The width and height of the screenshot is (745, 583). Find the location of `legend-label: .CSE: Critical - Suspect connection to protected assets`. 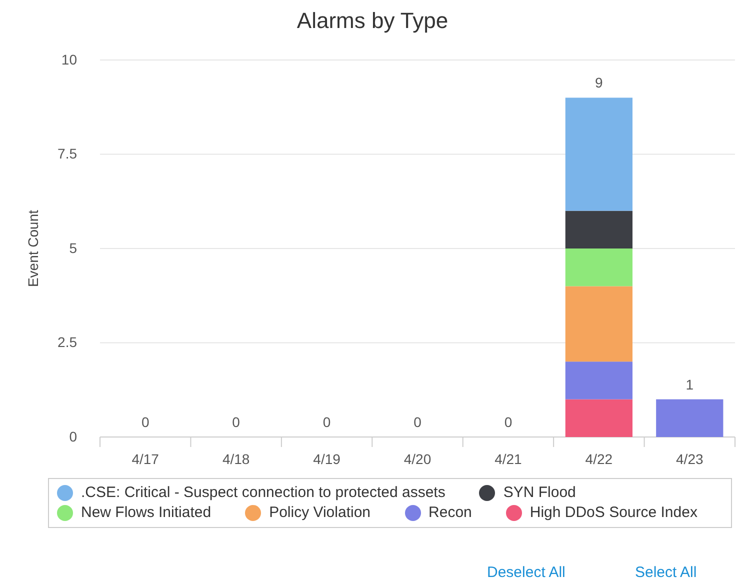

legend-label: .CSE: Critical - Suspect connection to protected assets is located at coordinates (263, 493).